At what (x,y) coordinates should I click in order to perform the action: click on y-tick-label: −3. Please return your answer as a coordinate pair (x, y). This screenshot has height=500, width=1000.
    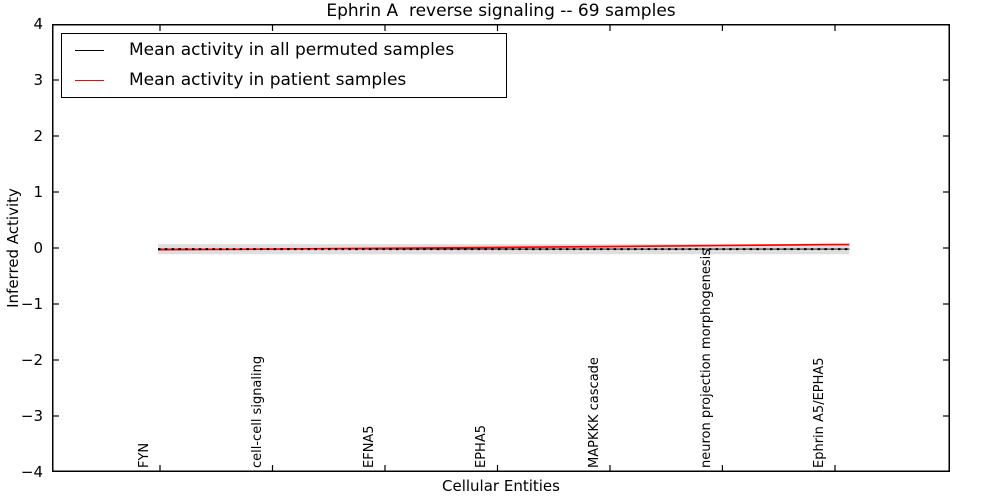
    Looking at the image, I should click on (31, 416).